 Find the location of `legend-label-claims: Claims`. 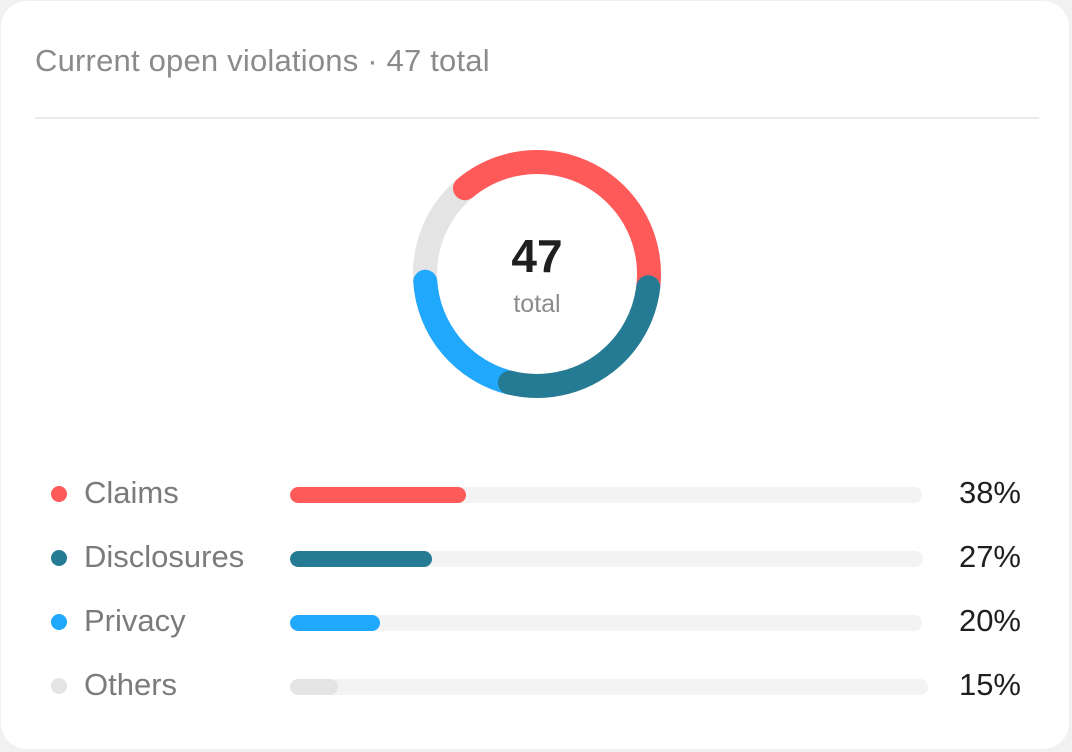

legend-label-claims: Claims is located at coordinates (131, 492).